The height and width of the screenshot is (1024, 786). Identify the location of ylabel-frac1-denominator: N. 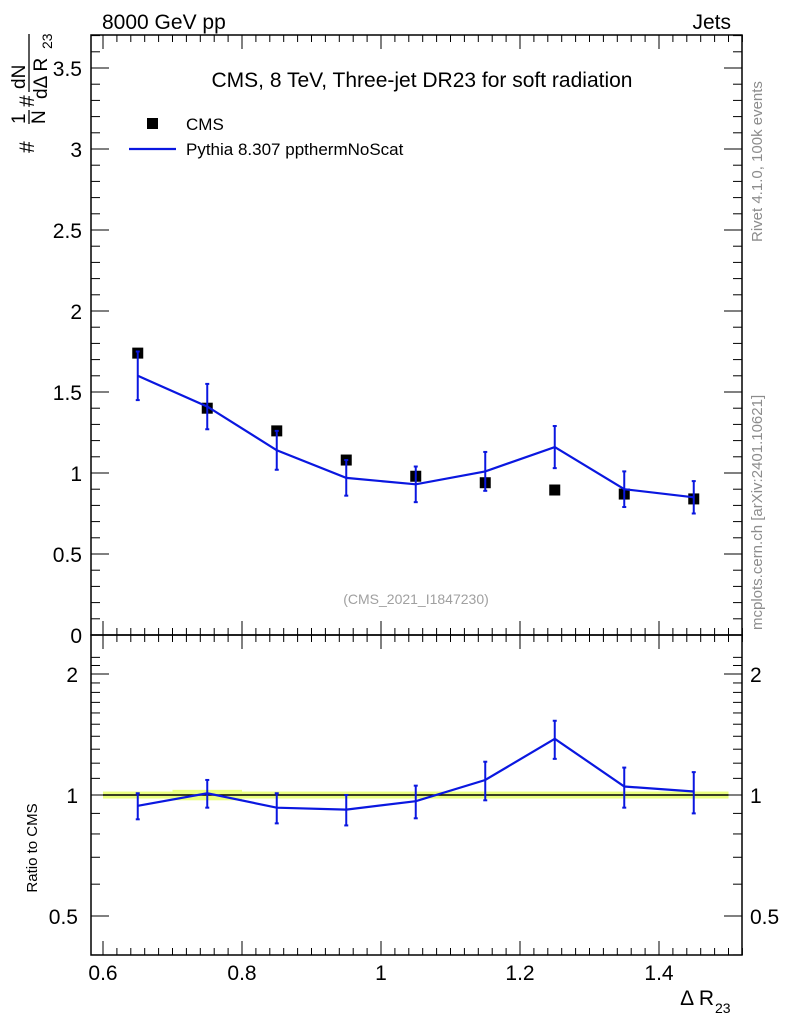
(39, 117).